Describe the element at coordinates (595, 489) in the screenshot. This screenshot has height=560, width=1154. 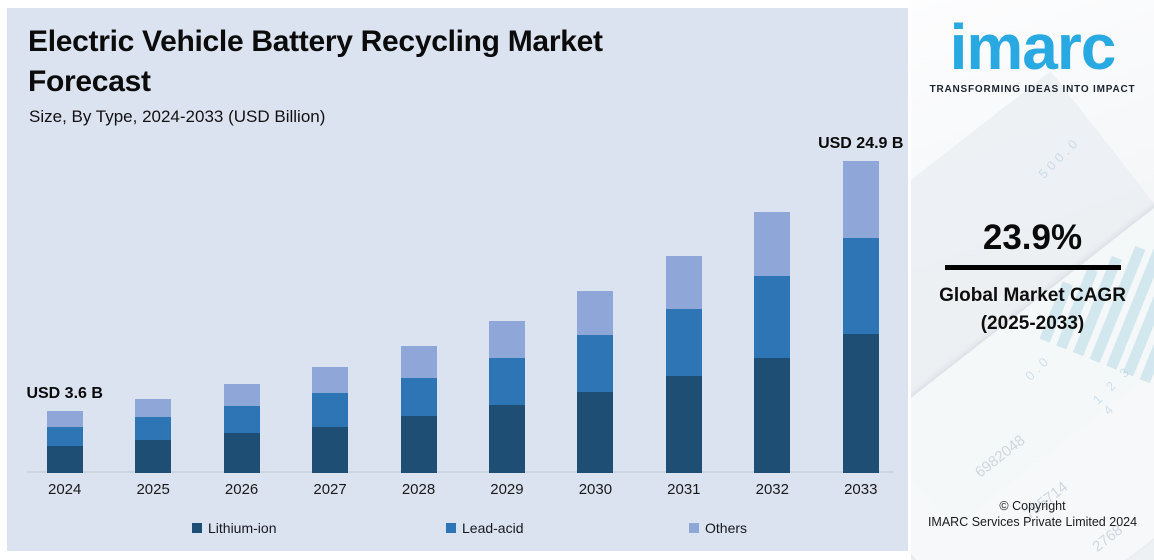
I see `x-axis-label-2030: 2030` at that location.